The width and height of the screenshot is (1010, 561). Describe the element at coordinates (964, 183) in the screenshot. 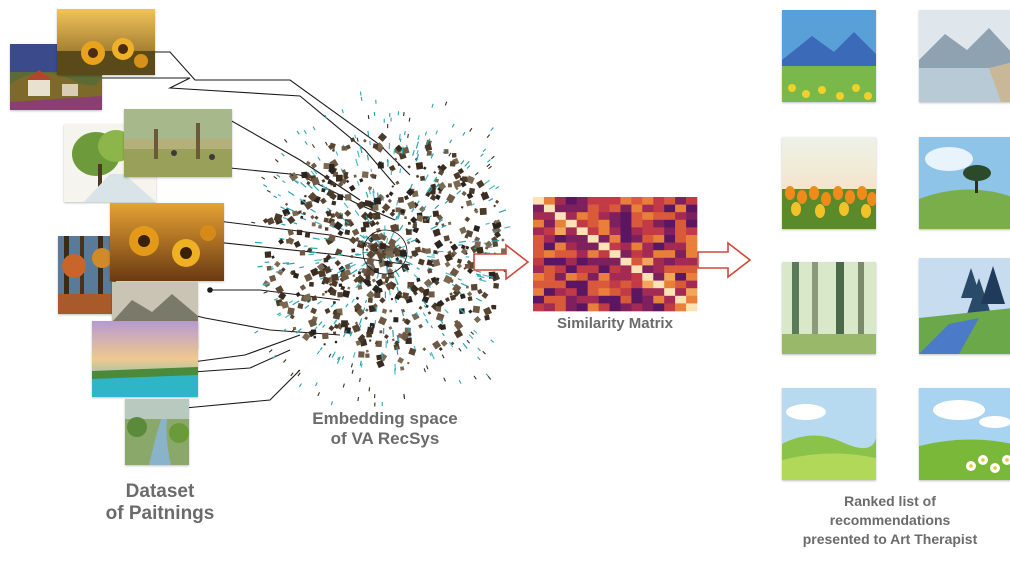

I see `rec-lone-tree-hill` at that location.